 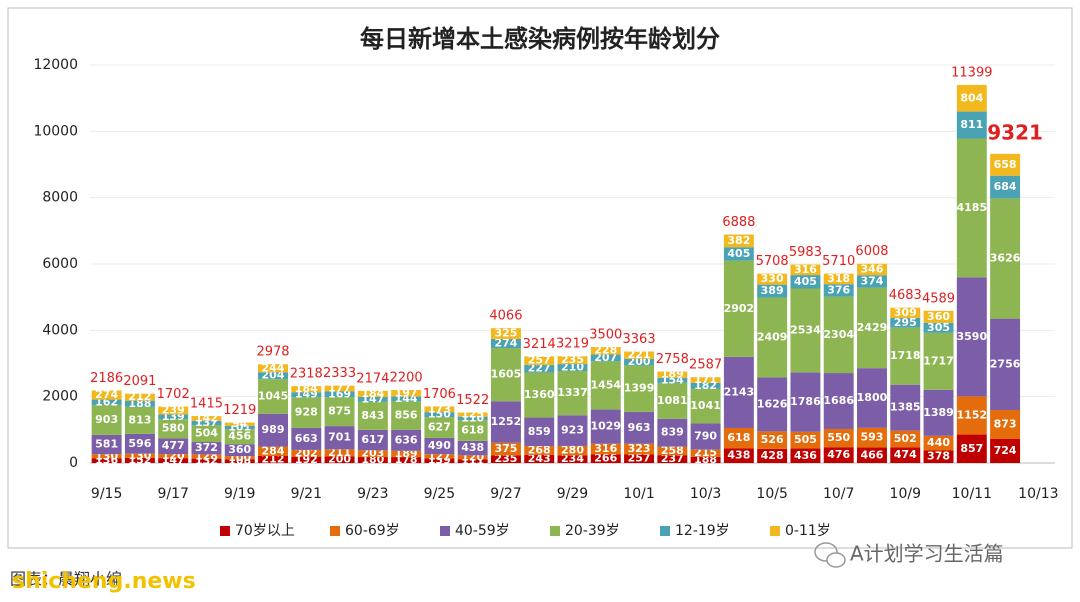 I want to click on segment-label: 856, so click(x=406, y=415).